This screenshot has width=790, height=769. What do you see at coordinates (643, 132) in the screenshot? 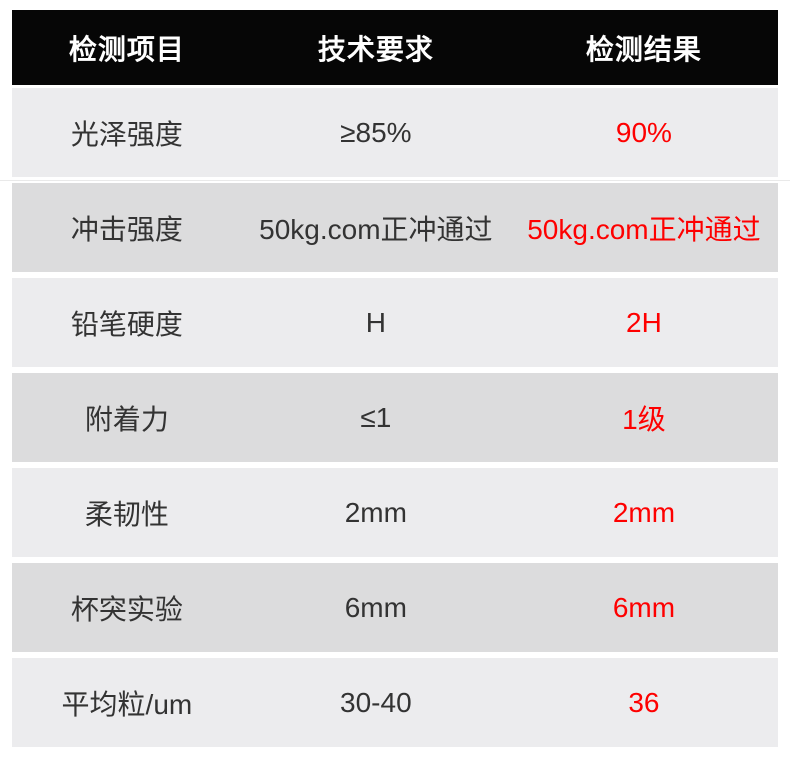
I see `cell-result: 90%` at bounding box center [643, 132].